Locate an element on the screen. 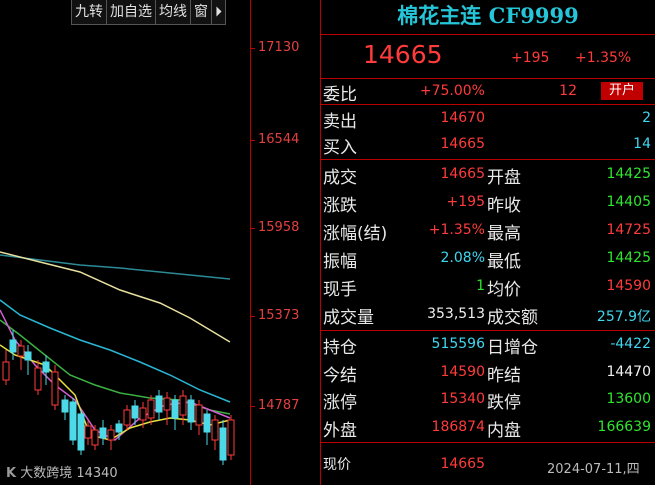 The width and height of the screenshot is (655, 485). ask-row: 卖出 14670 2 is located at coordinates (488, 119).